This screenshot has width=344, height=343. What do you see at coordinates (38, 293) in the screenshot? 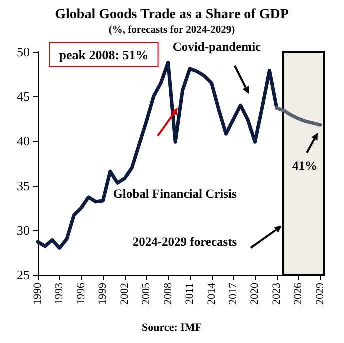
I see `x-tick-label: 1990` at bounding box center [38, 293].